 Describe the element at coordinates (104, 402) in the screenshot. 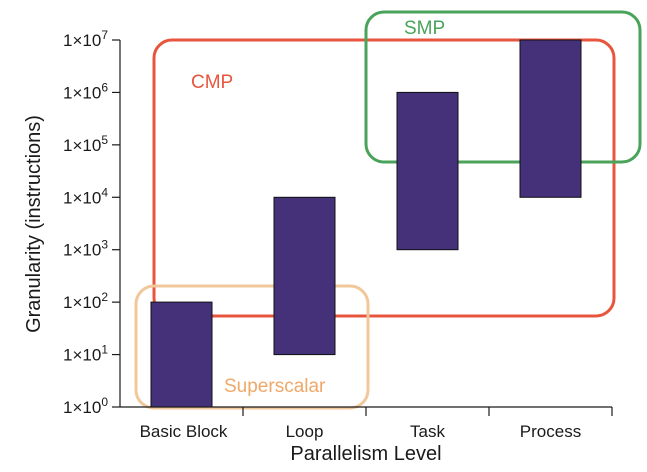

I see `y-tick-exponent: 0` at that location.